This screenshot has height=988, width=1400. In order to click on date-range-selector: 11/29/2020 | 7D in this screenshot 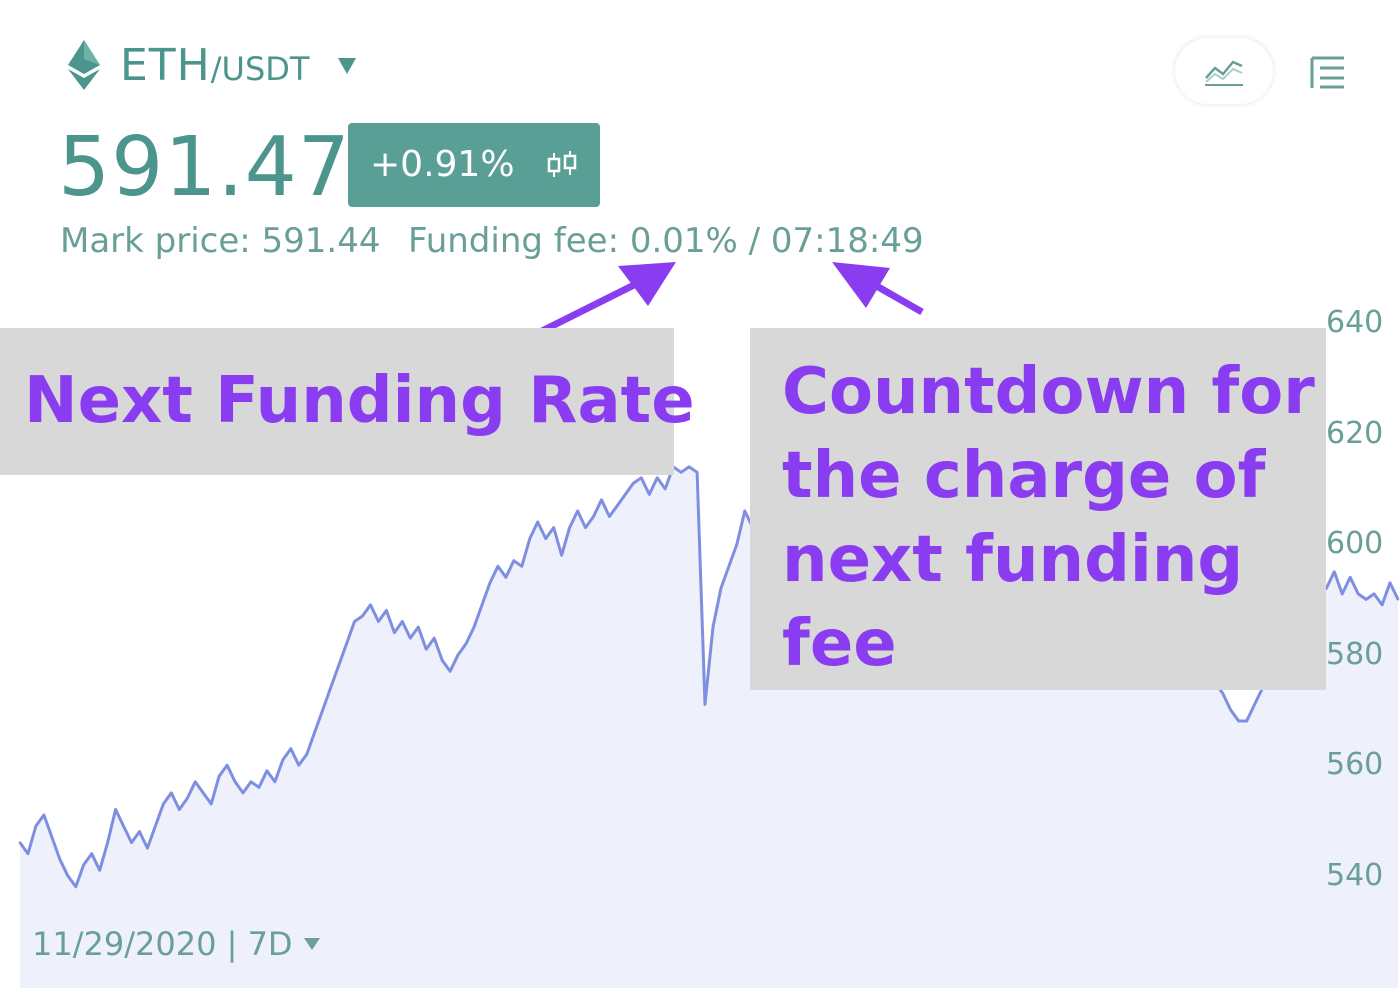, I will do `click(162, 944)`.